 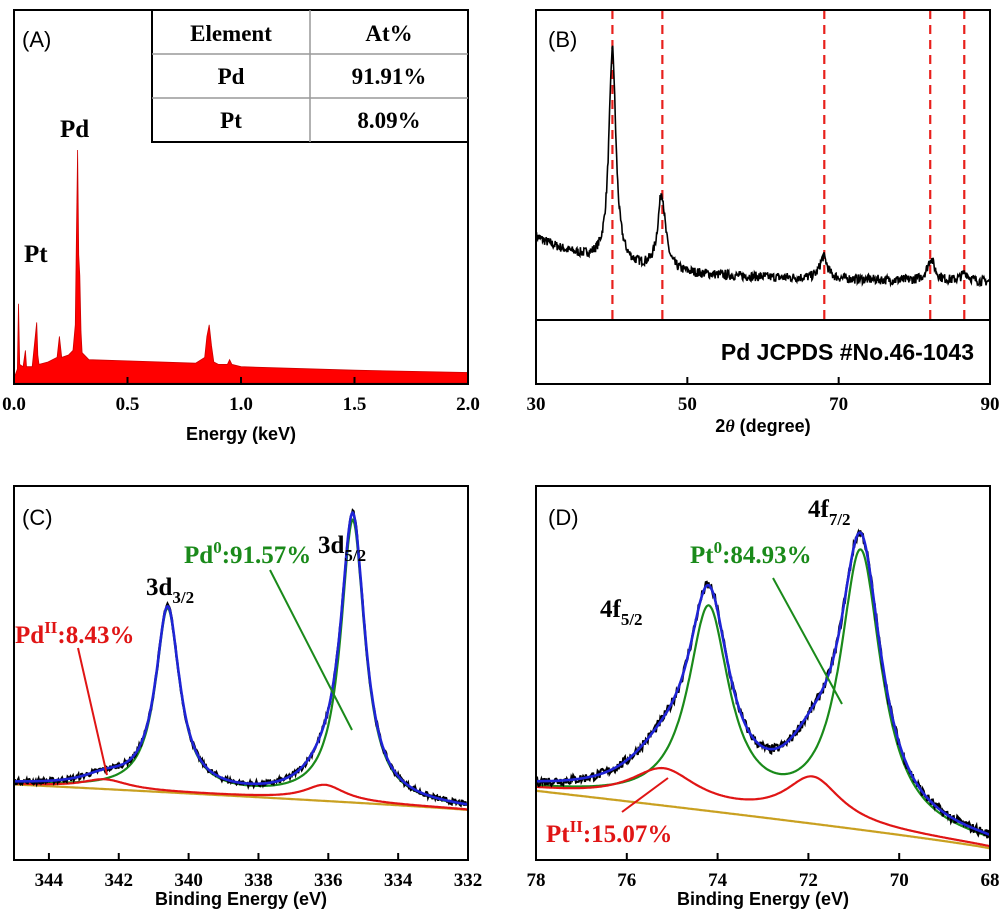 What do you see at coordinates (577, 826) in the screenshot?
I see `label-ptii-sup: II` at bounding box center [577, 826].